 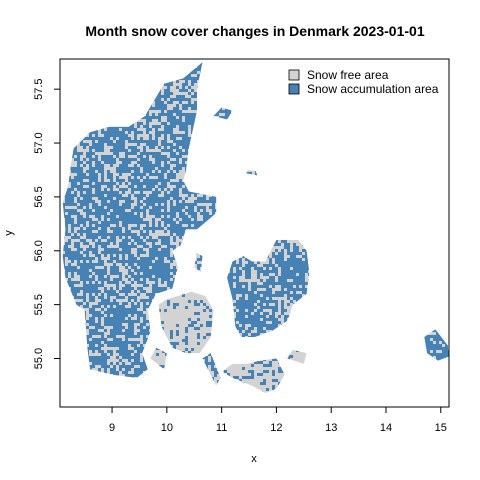 I want to click on y-axis: 55.0 55.5 56.0 56.5 57.0 57.5, so click(x=46, y=223).